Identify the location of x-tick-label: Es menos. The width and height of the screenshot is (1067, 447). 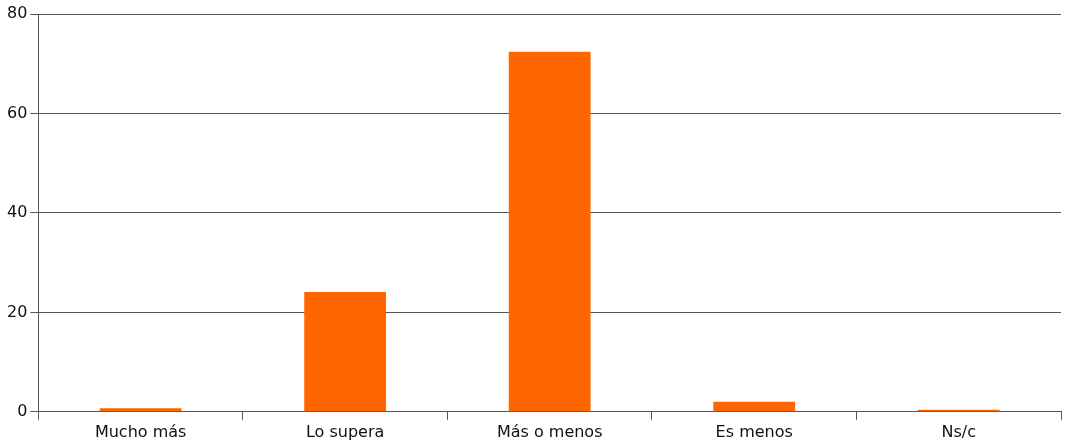
(754, 431).